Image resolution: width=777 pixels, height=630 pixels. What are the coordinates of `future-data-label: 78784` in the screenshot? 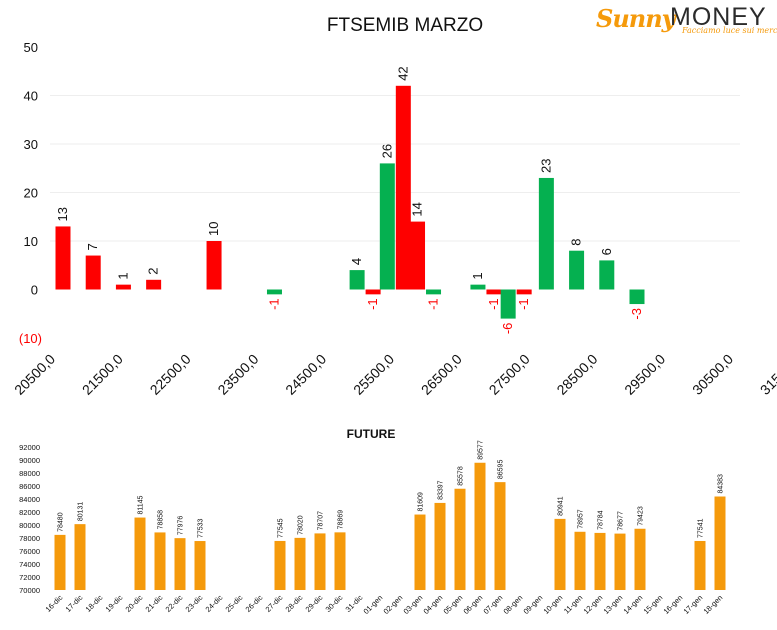 It's located at (601, 520).